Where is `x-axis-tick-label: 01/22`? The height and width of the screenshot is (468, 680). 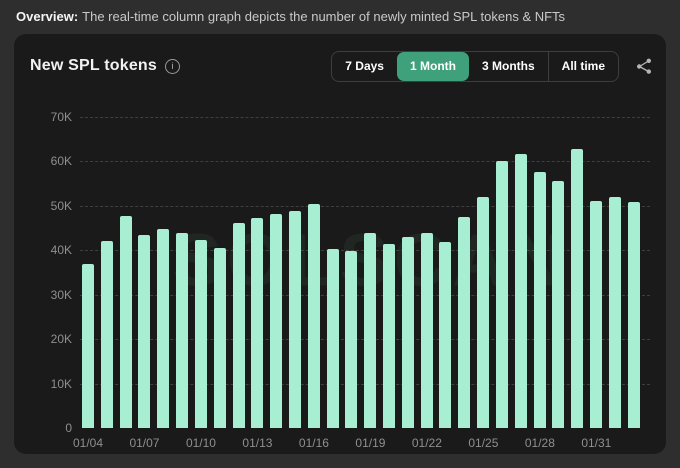
x-axis-tick-label: 01/22 is located at coordinates (426, 443).